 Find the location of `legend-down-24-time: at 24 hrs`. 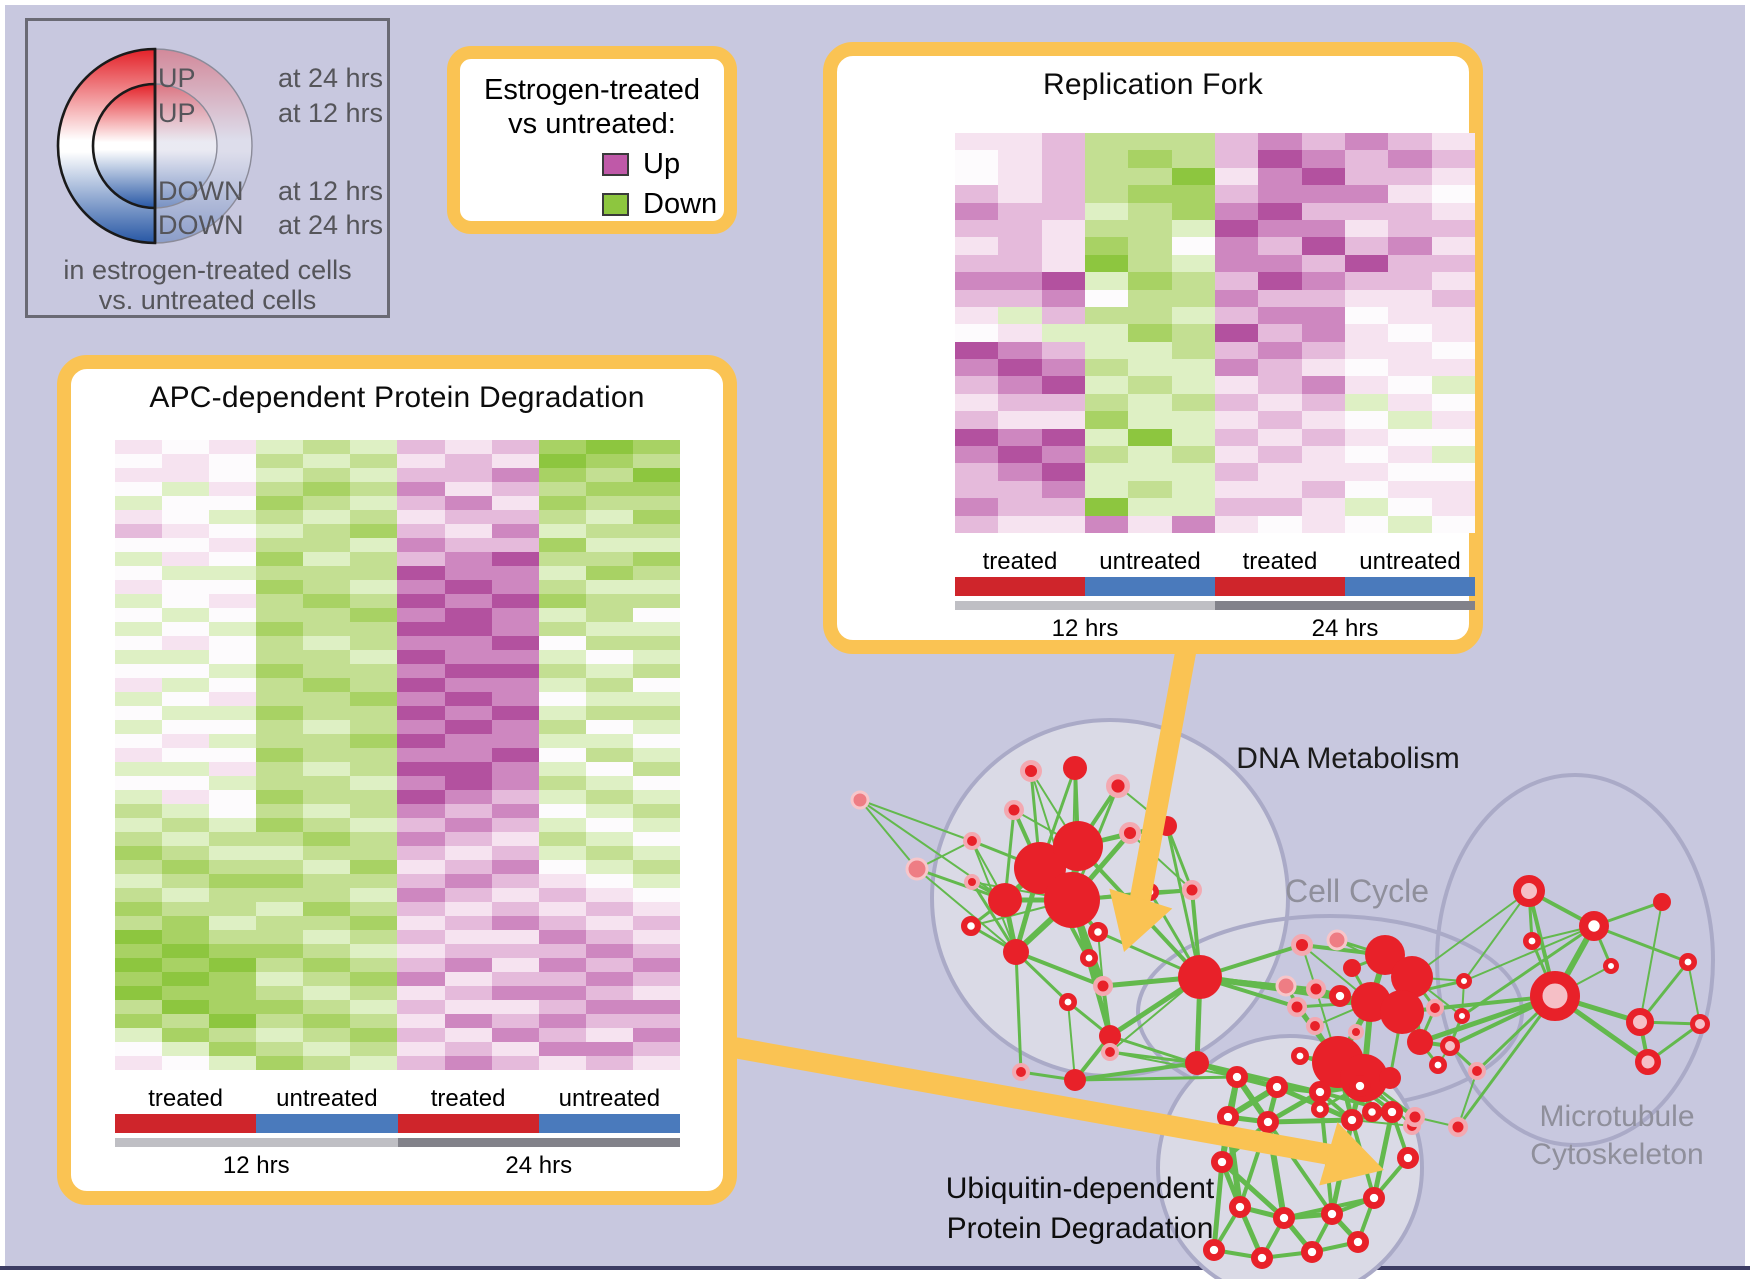

legend-down-24-time: at 24 hrs is located at coordinates (331, 225).